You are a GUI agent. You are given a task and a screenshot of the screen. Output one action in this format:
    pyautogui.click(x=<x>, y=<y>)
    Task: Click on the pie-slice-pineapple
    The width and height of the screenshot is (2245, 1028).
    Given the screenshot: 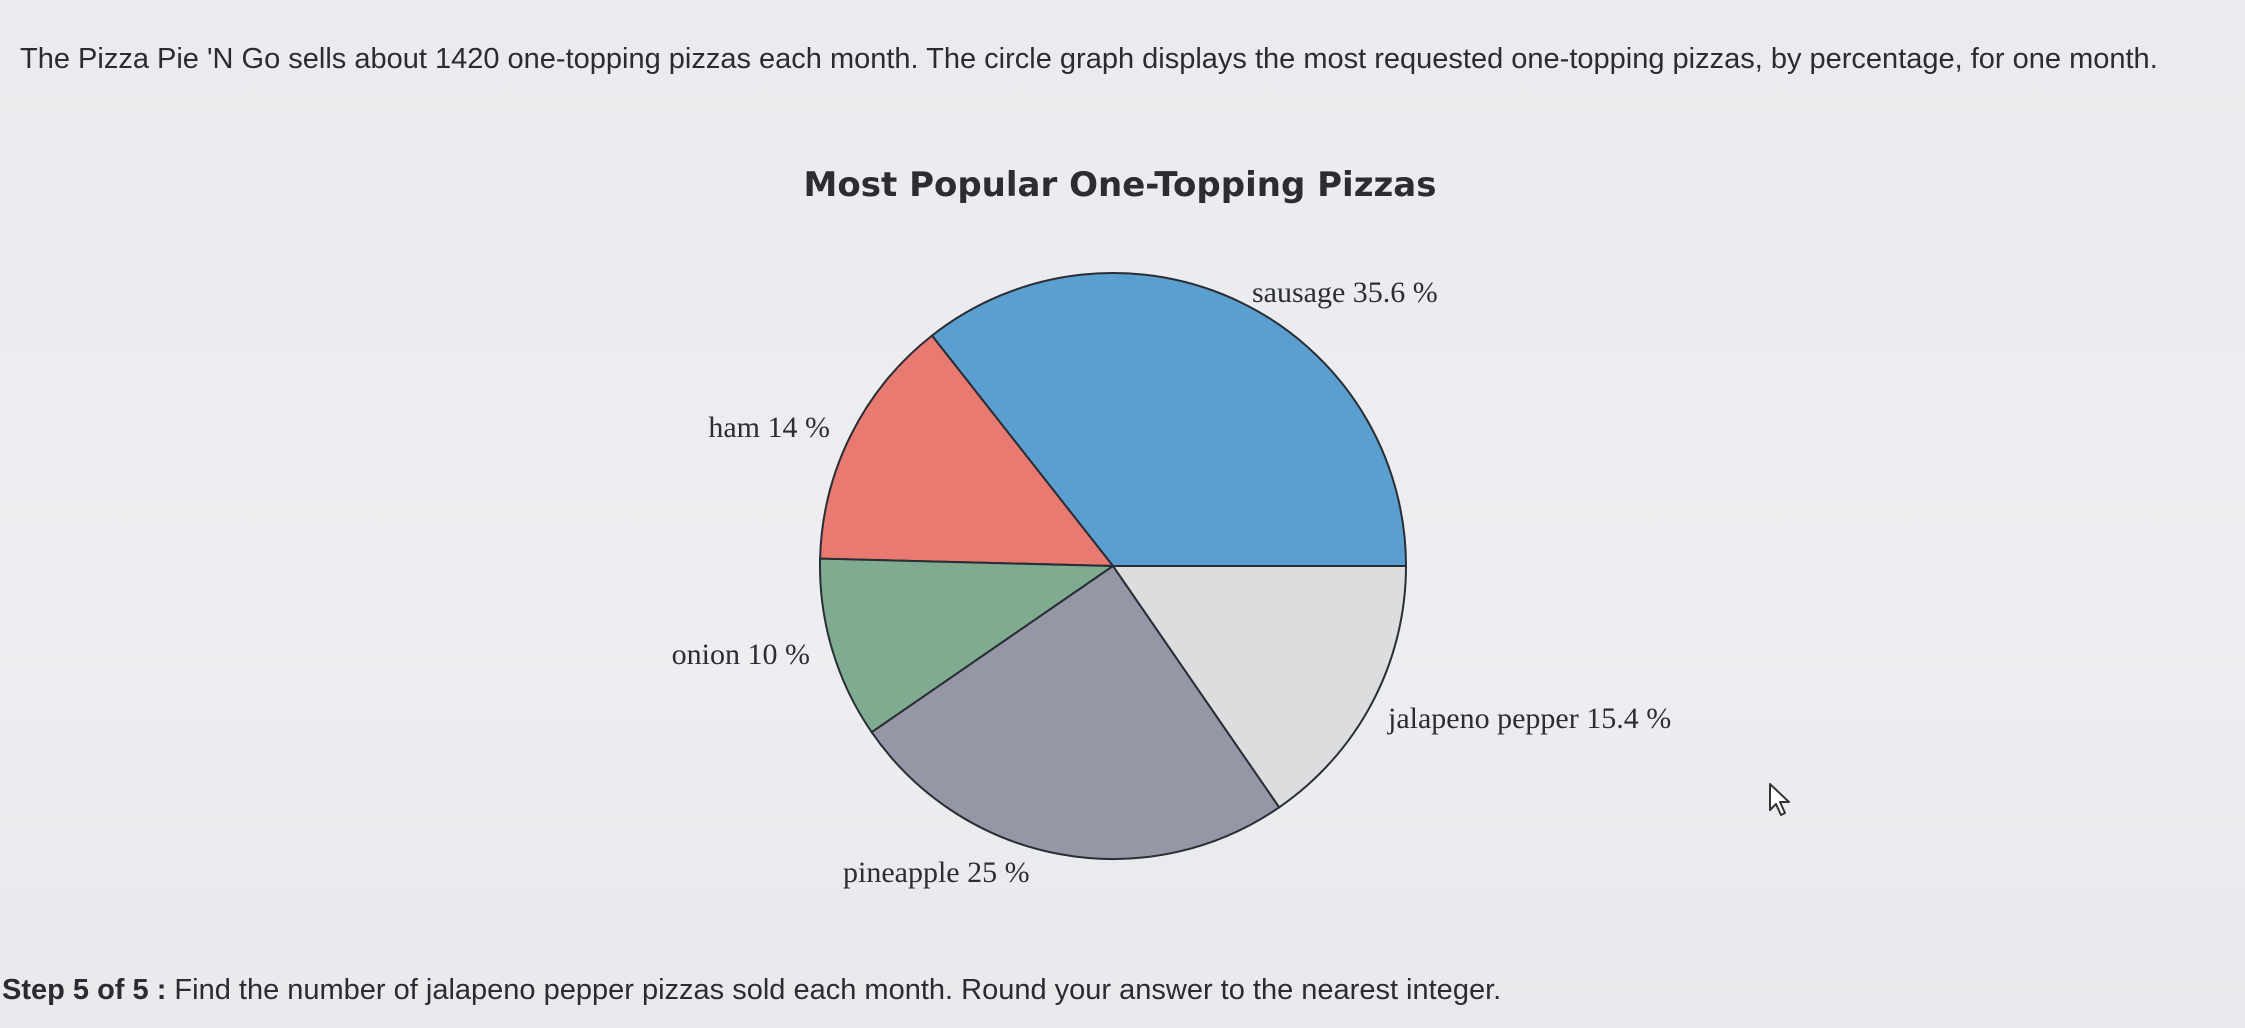 What is the action you would take?
    pyautogui.click(x=1075, y=712)
    